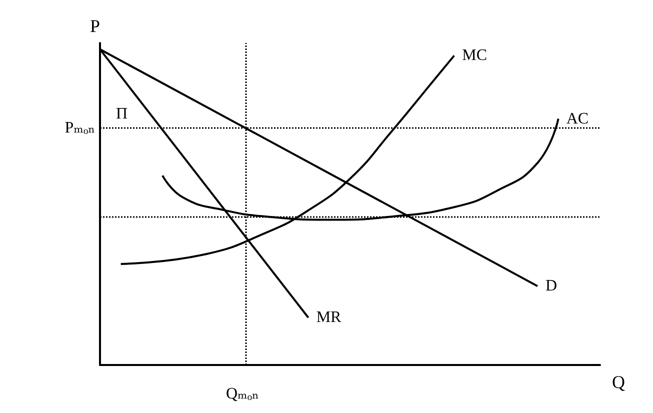 This screenshot has width=653, height=413. What do you see at coordinates (95, 26) in the screenshot?
I see `y-axis-title: P` at bounding box center [95, 26].